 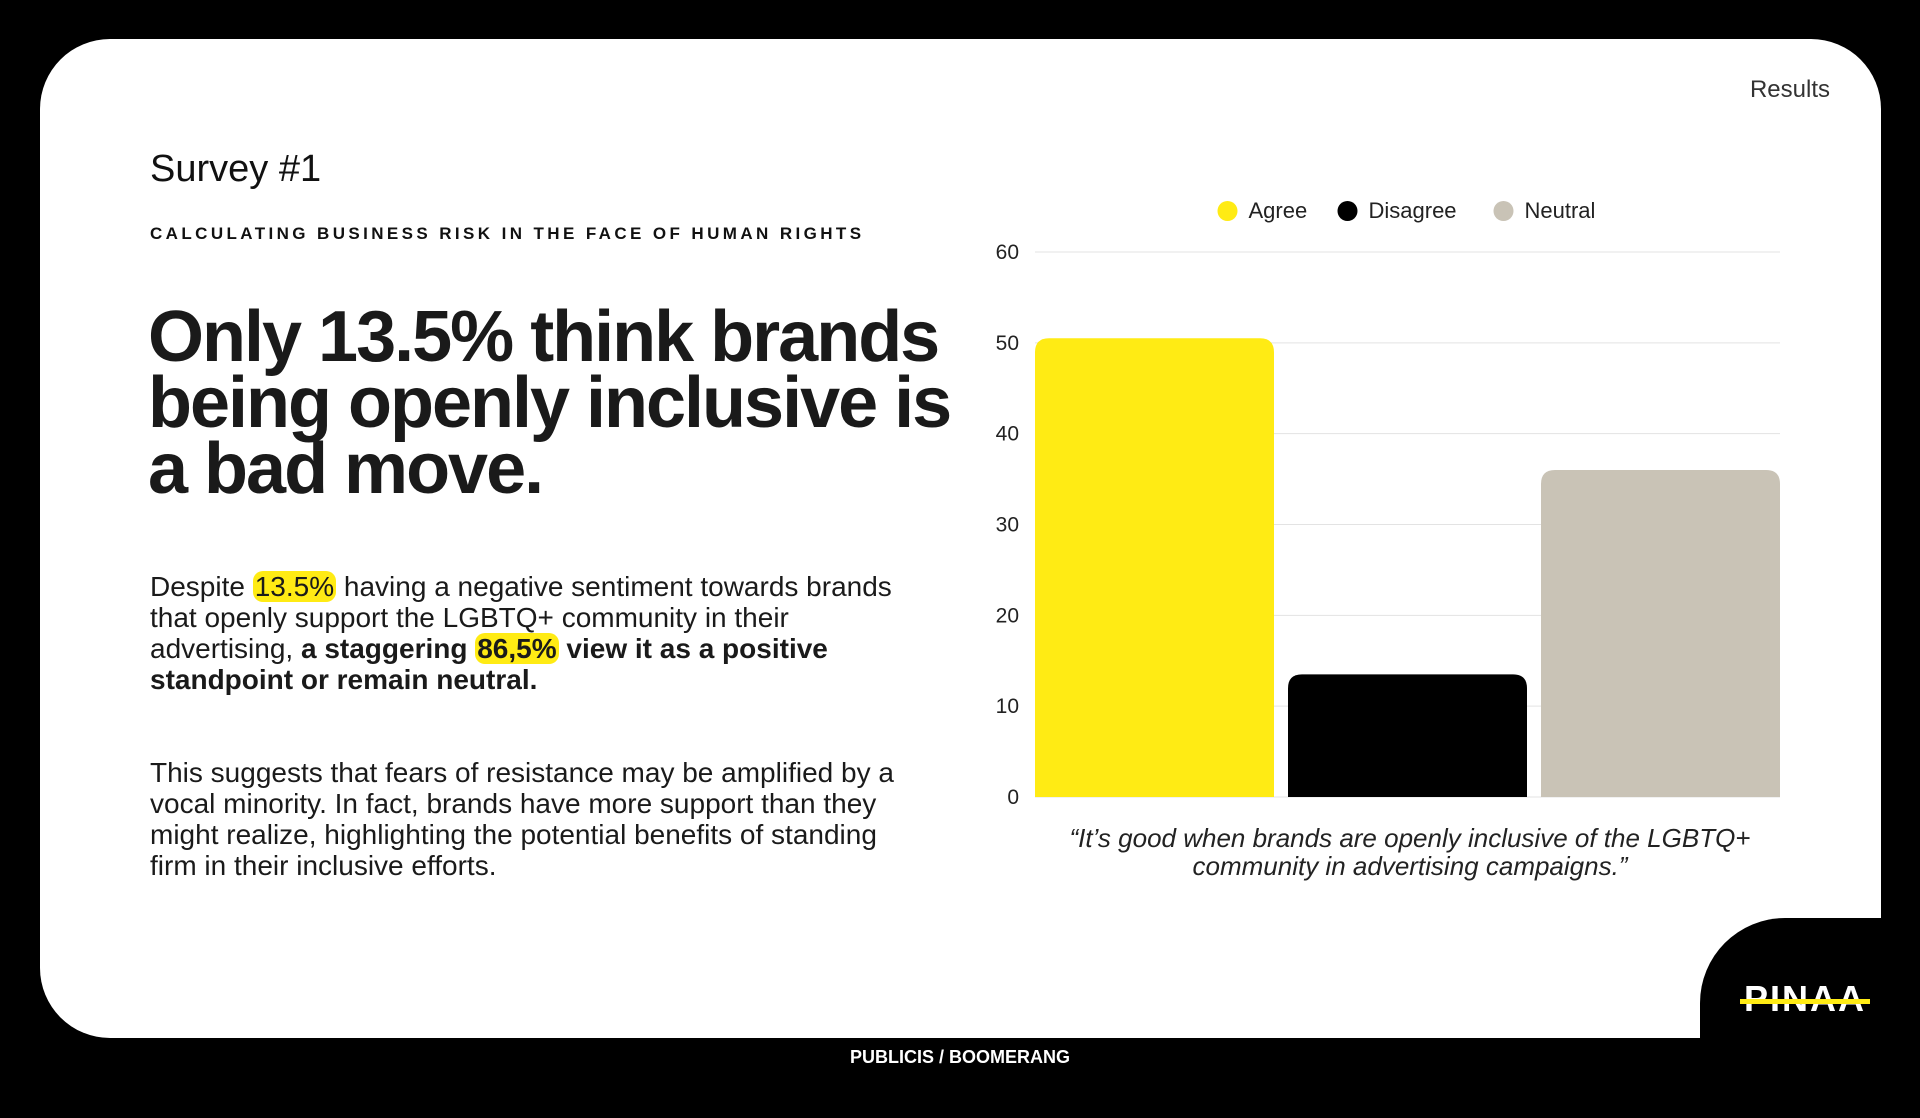 I want to click on bar-agree, so click(x=1154, y=567).